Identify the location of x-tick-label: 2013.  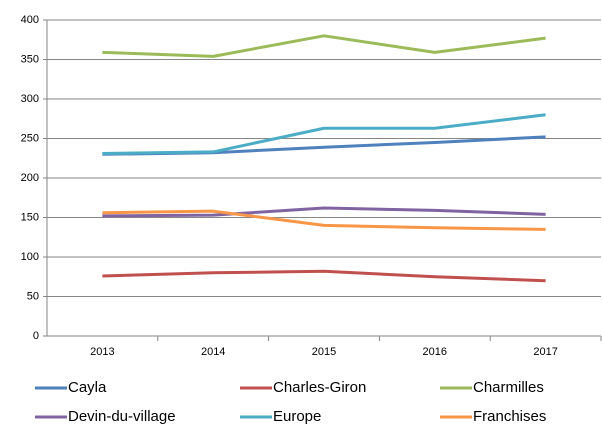
(102, 352).